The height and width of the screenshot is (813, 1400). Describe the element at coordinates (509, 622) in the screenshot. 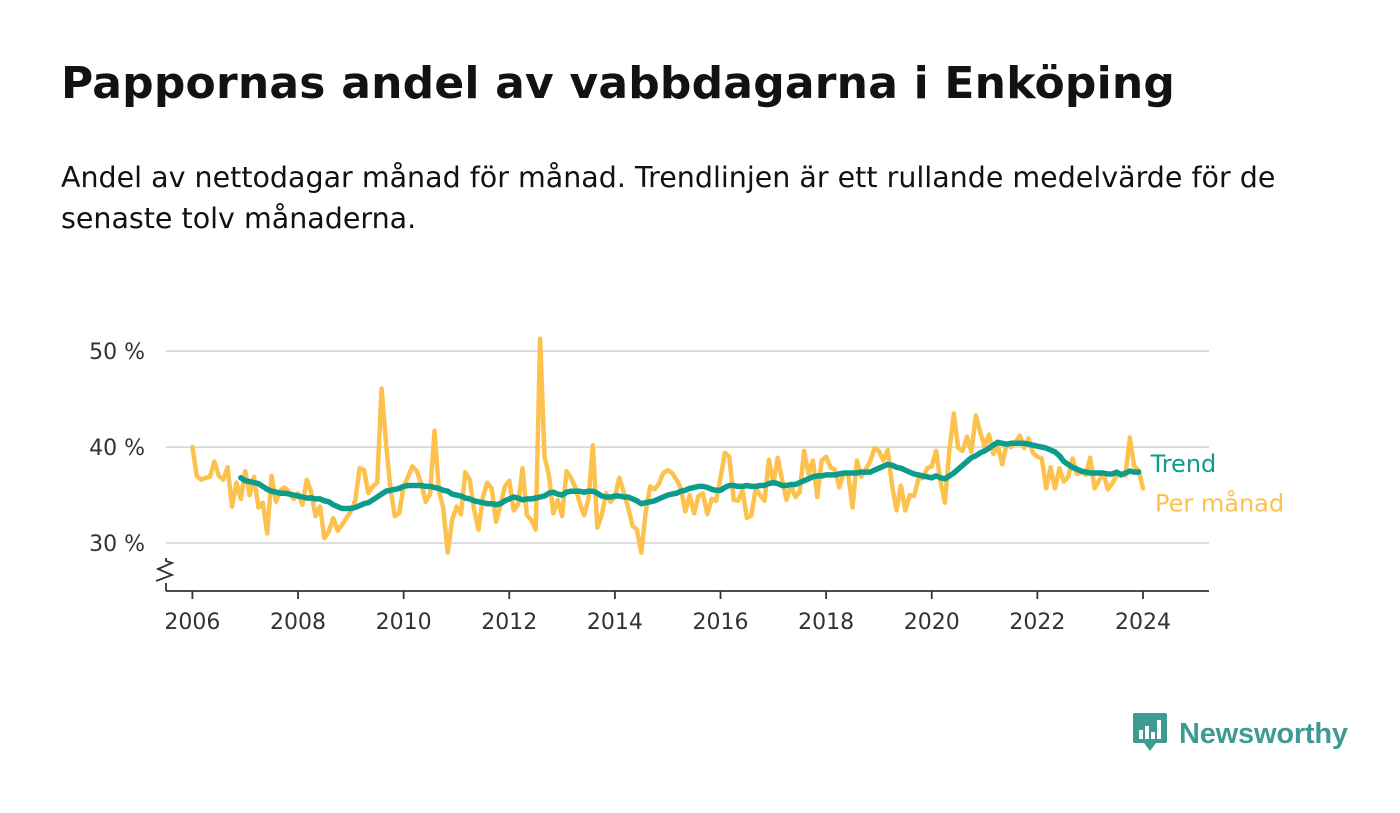

I see `x-tick-label: 2012` at that location.